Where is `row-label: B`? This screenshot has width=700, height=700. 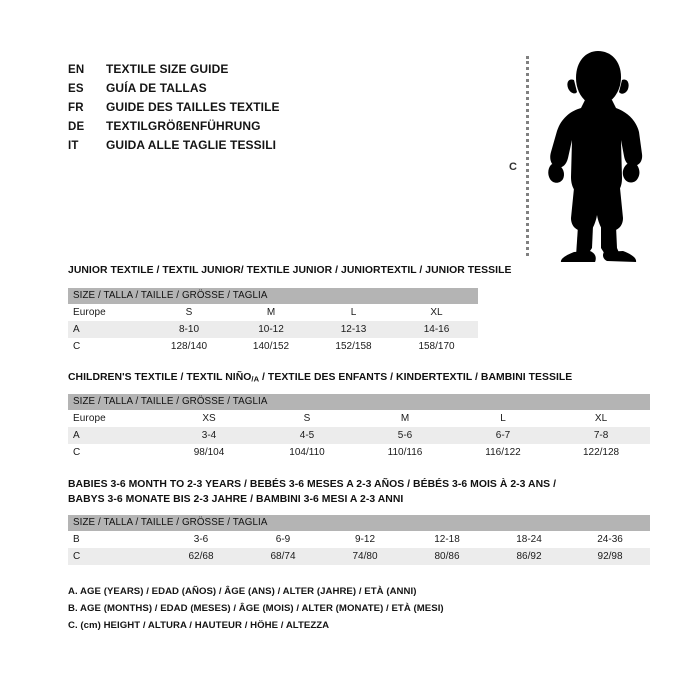
row-label: B is located at coordinates (114, 539).